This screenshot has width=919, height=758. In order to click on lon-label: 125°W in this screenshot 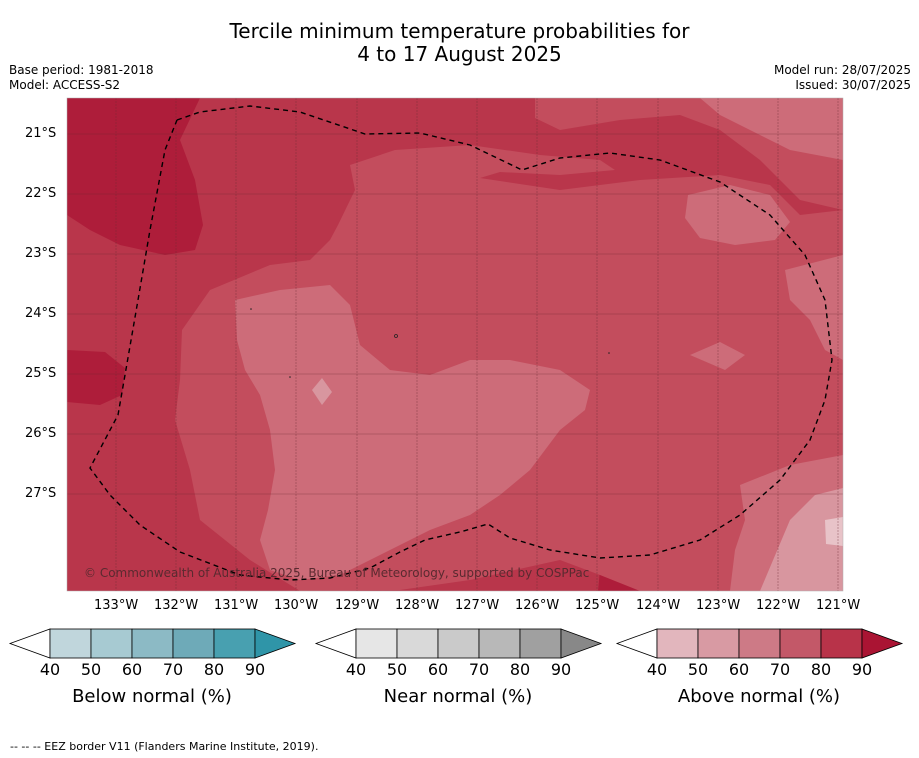, I will do `click(597, 605)`.